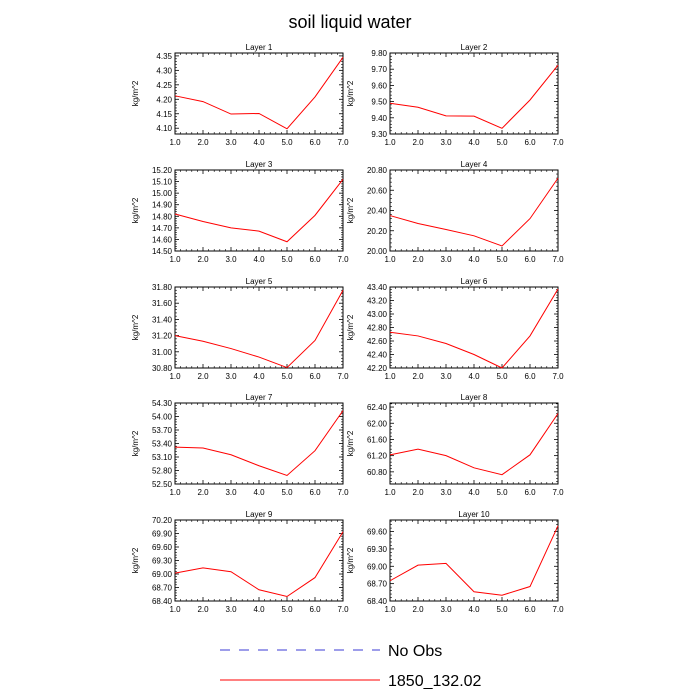 Image resolution: width=700 pixels, height=700 pixels. I want to click on y-tick-label: 69.00, so click(162, 574).